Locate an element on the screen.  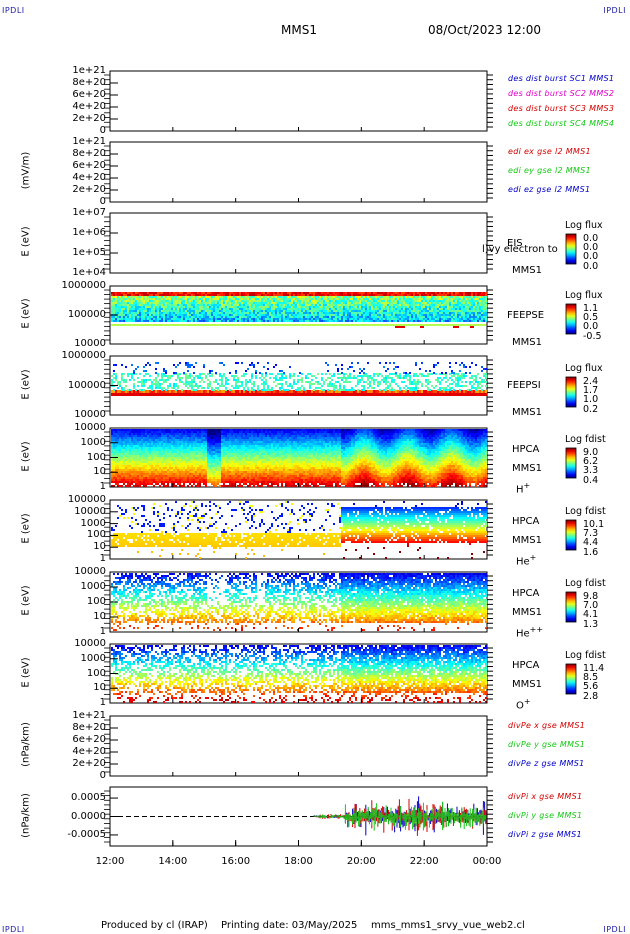
y-tick-label: 1e+05 is located at coordinates (89, 252).